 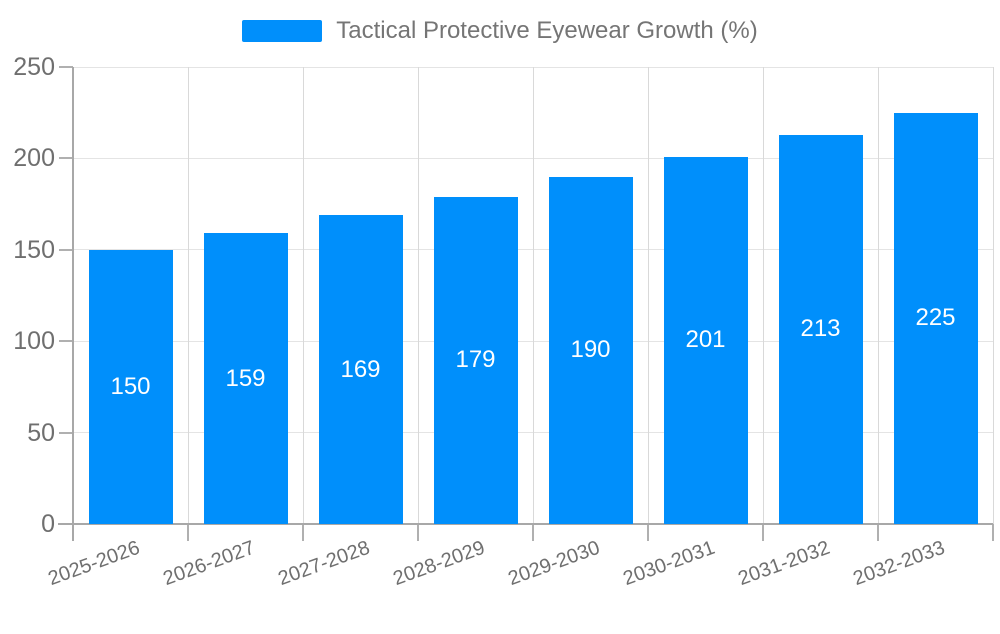 What do you see at coordinates (34, 67) in the screenshot?
I see `y-axis-tick-label: 250` at bounding box center [34, 67].